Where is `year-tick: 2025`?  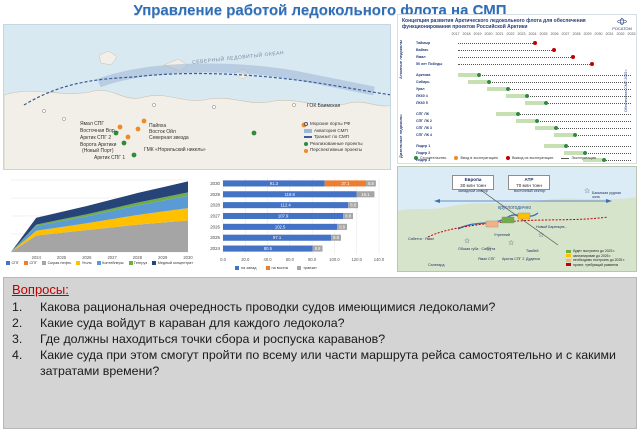
year-tick: 2025 is located at coordinates (543, 34).